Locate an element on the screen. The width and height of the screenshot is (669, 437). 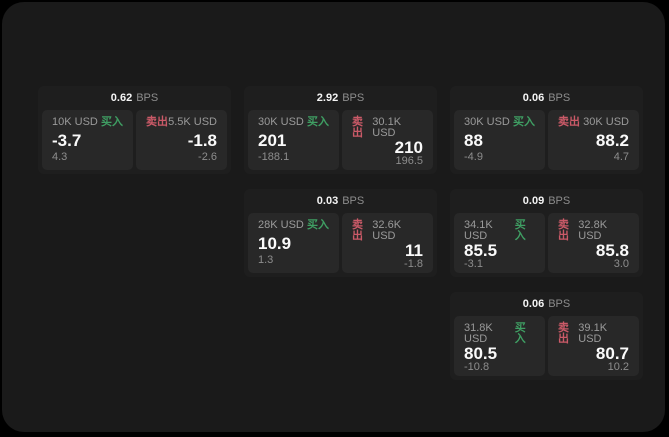
buy-price: 80.5 is located at coordinates (481, 353).